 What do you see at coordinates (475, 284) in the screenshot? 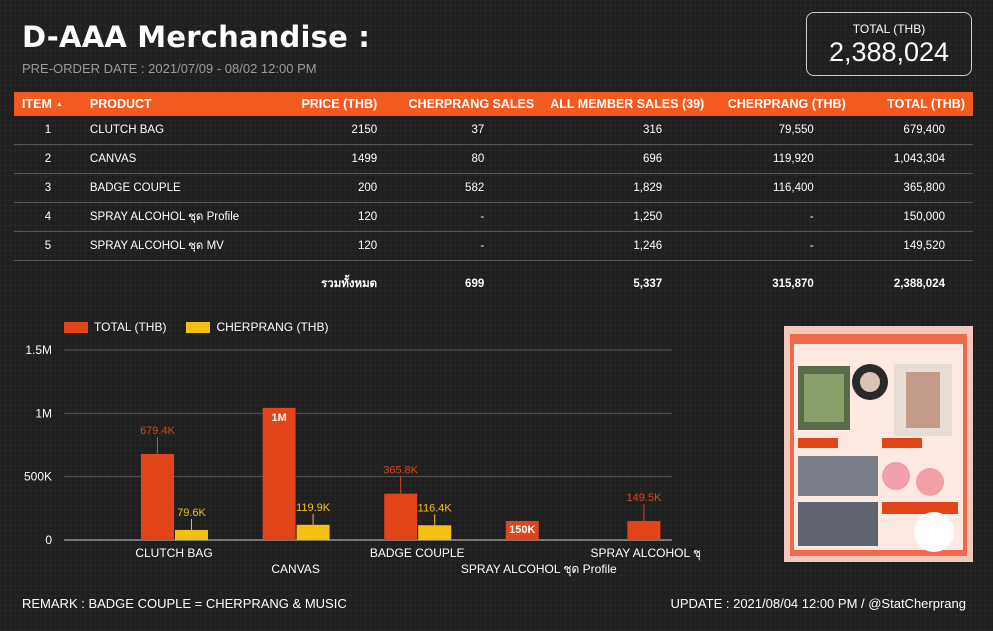
I see `total-cherprang-sales: 699` at bounding box center [475, 284].